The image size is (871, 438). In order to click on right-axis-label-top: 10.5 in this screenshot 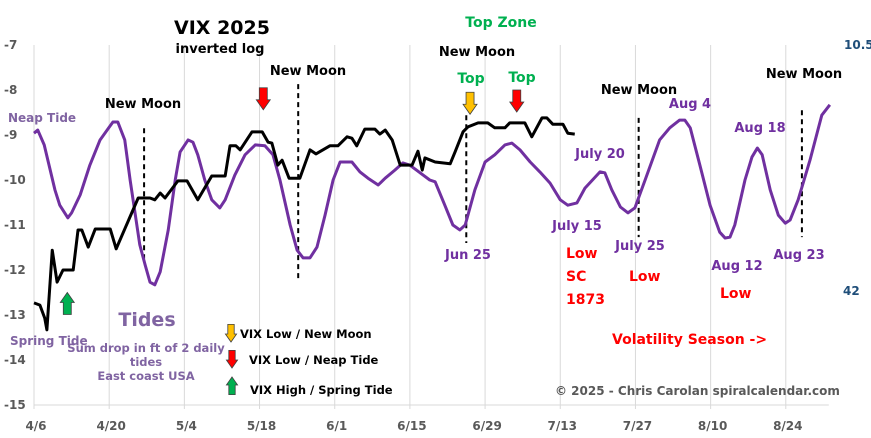, I will do `click(857, 45)`.